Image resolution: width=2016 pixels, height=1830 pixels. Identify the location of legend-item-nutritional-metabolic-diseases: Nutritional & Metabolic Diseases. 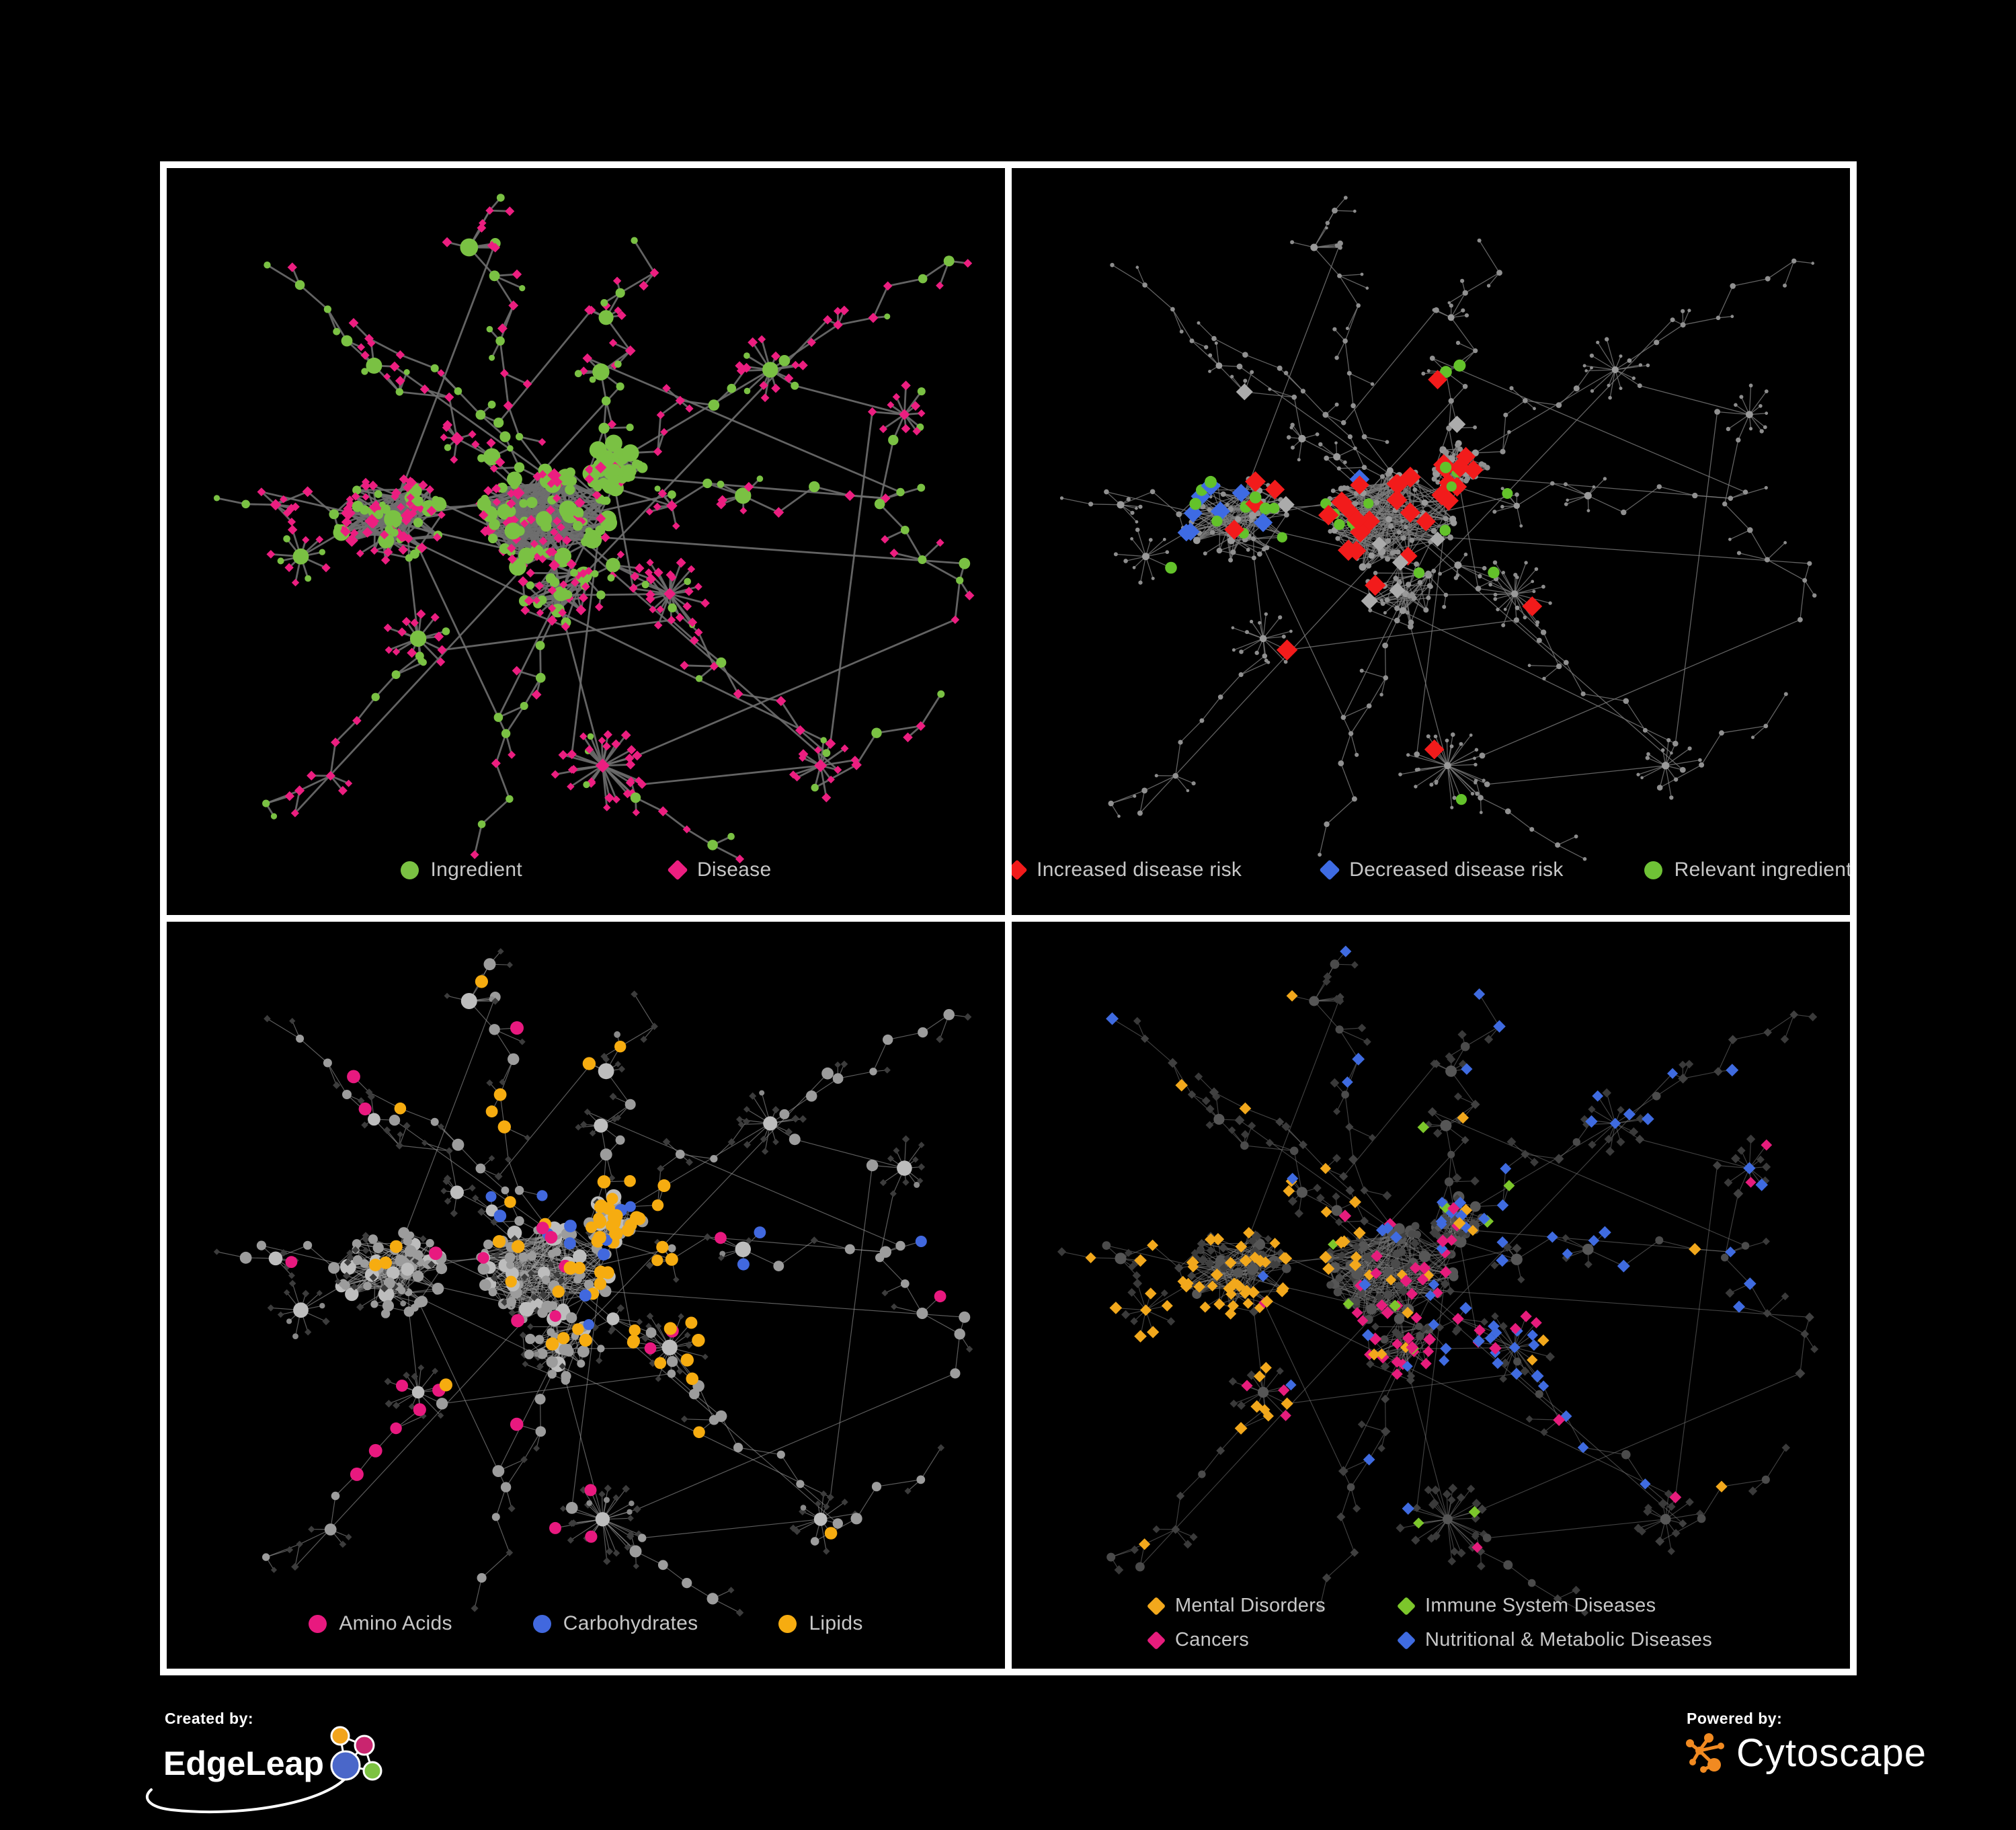
(1556, 1640).